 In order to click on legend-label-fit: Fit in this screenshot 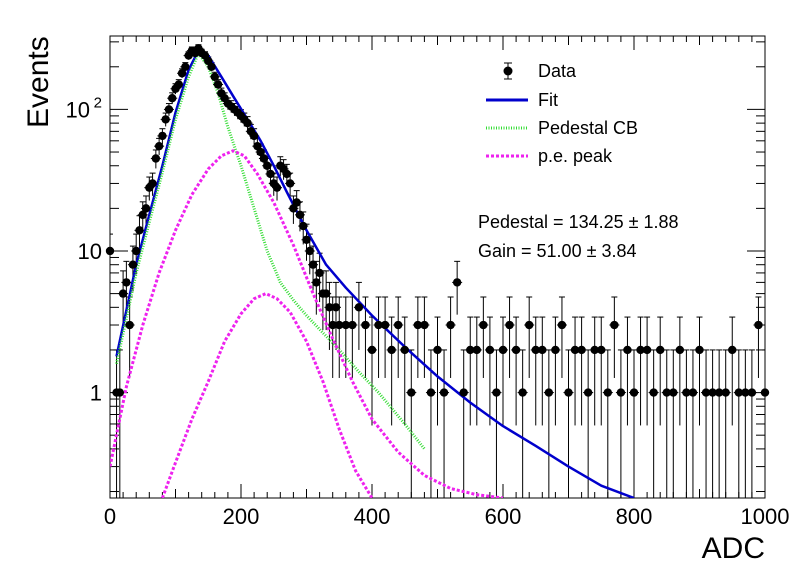, I will do `click(548, 100)`.